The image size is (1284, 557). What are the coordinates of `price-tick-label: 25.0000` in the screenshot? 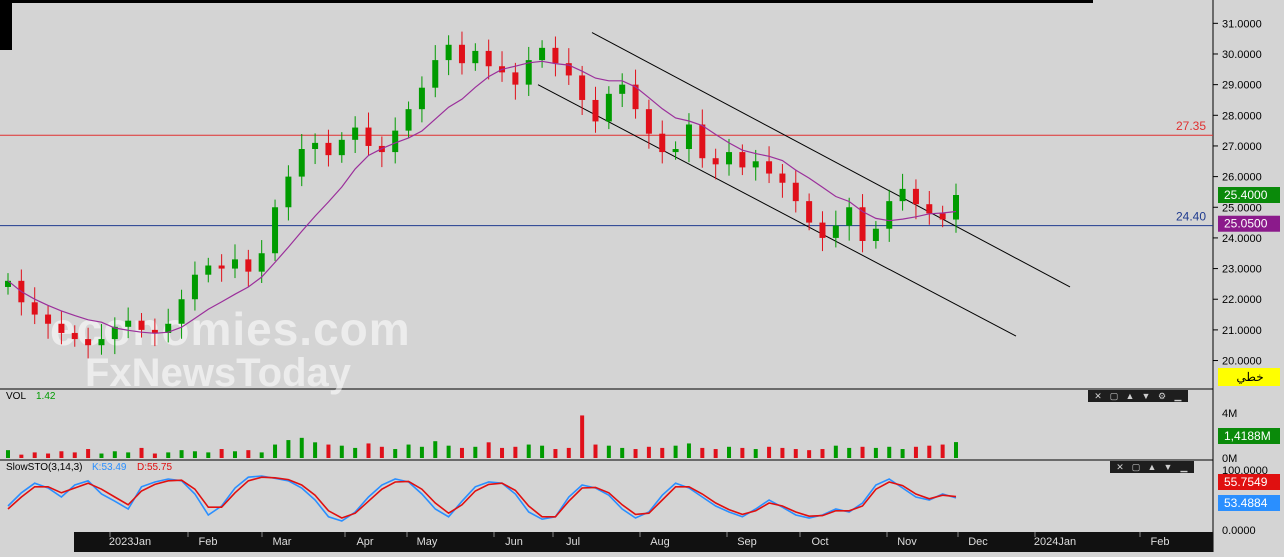 It's located at (1242, 208).